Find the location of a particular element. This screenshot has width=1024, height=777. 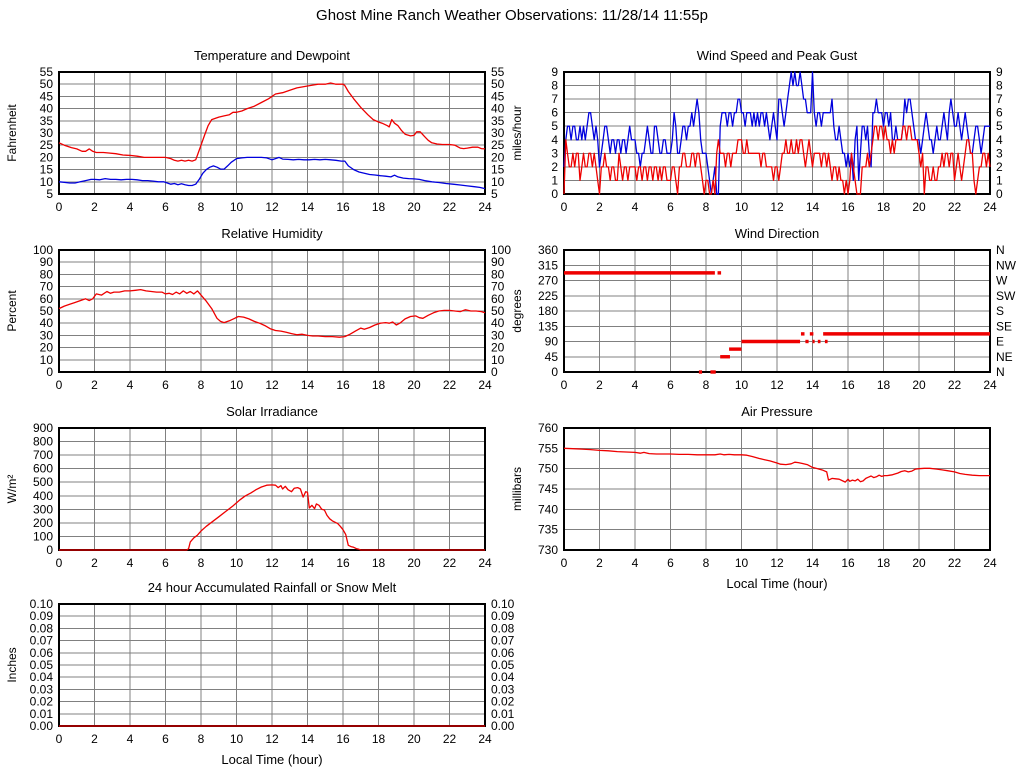

x-axis-label: Local Time (hour) is located at coordinates (776, 583).